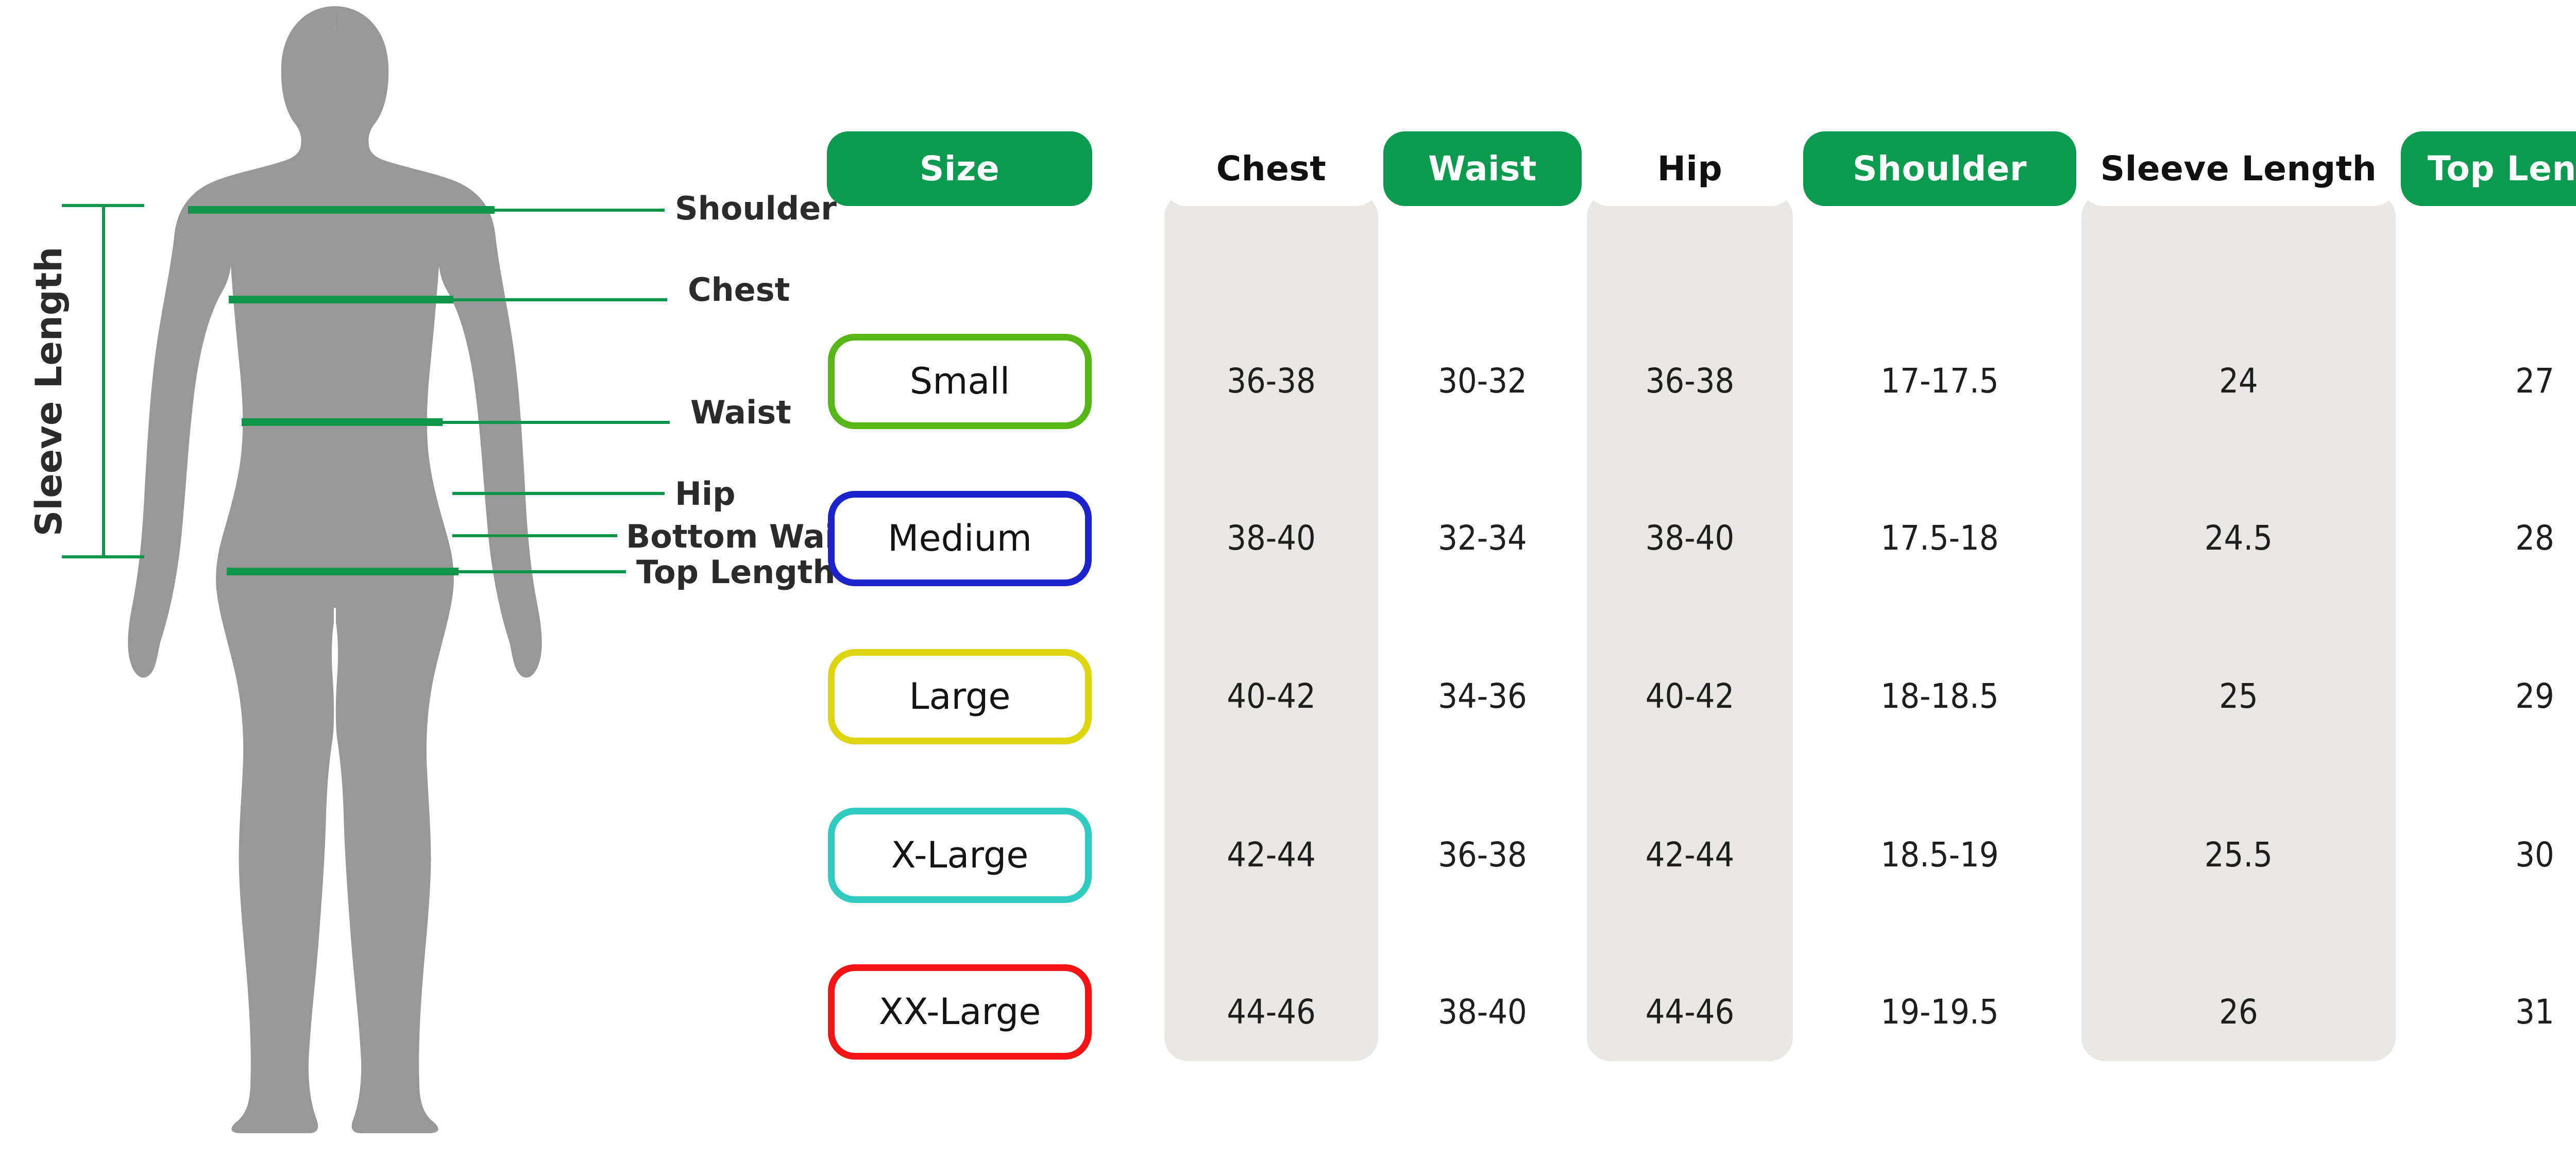  What do you see at coordinates (960, 855) in the screenshot?
I see `size-button-x-large: X-Large` at bounding box center [960, 855].